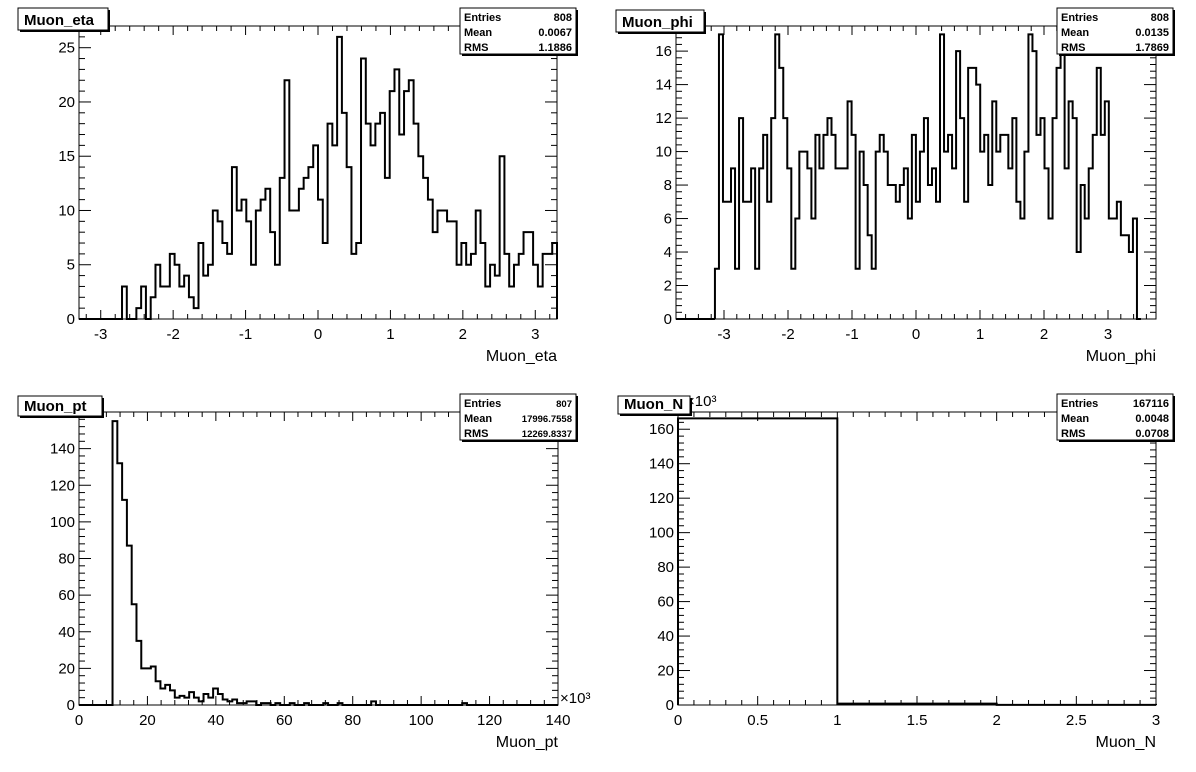 This screenshot has height=772, width=1196. What do you see at coordinates (668, 219) in the screenshot?
I see `y-tick-label: 6` at bounding box center [668, 219].